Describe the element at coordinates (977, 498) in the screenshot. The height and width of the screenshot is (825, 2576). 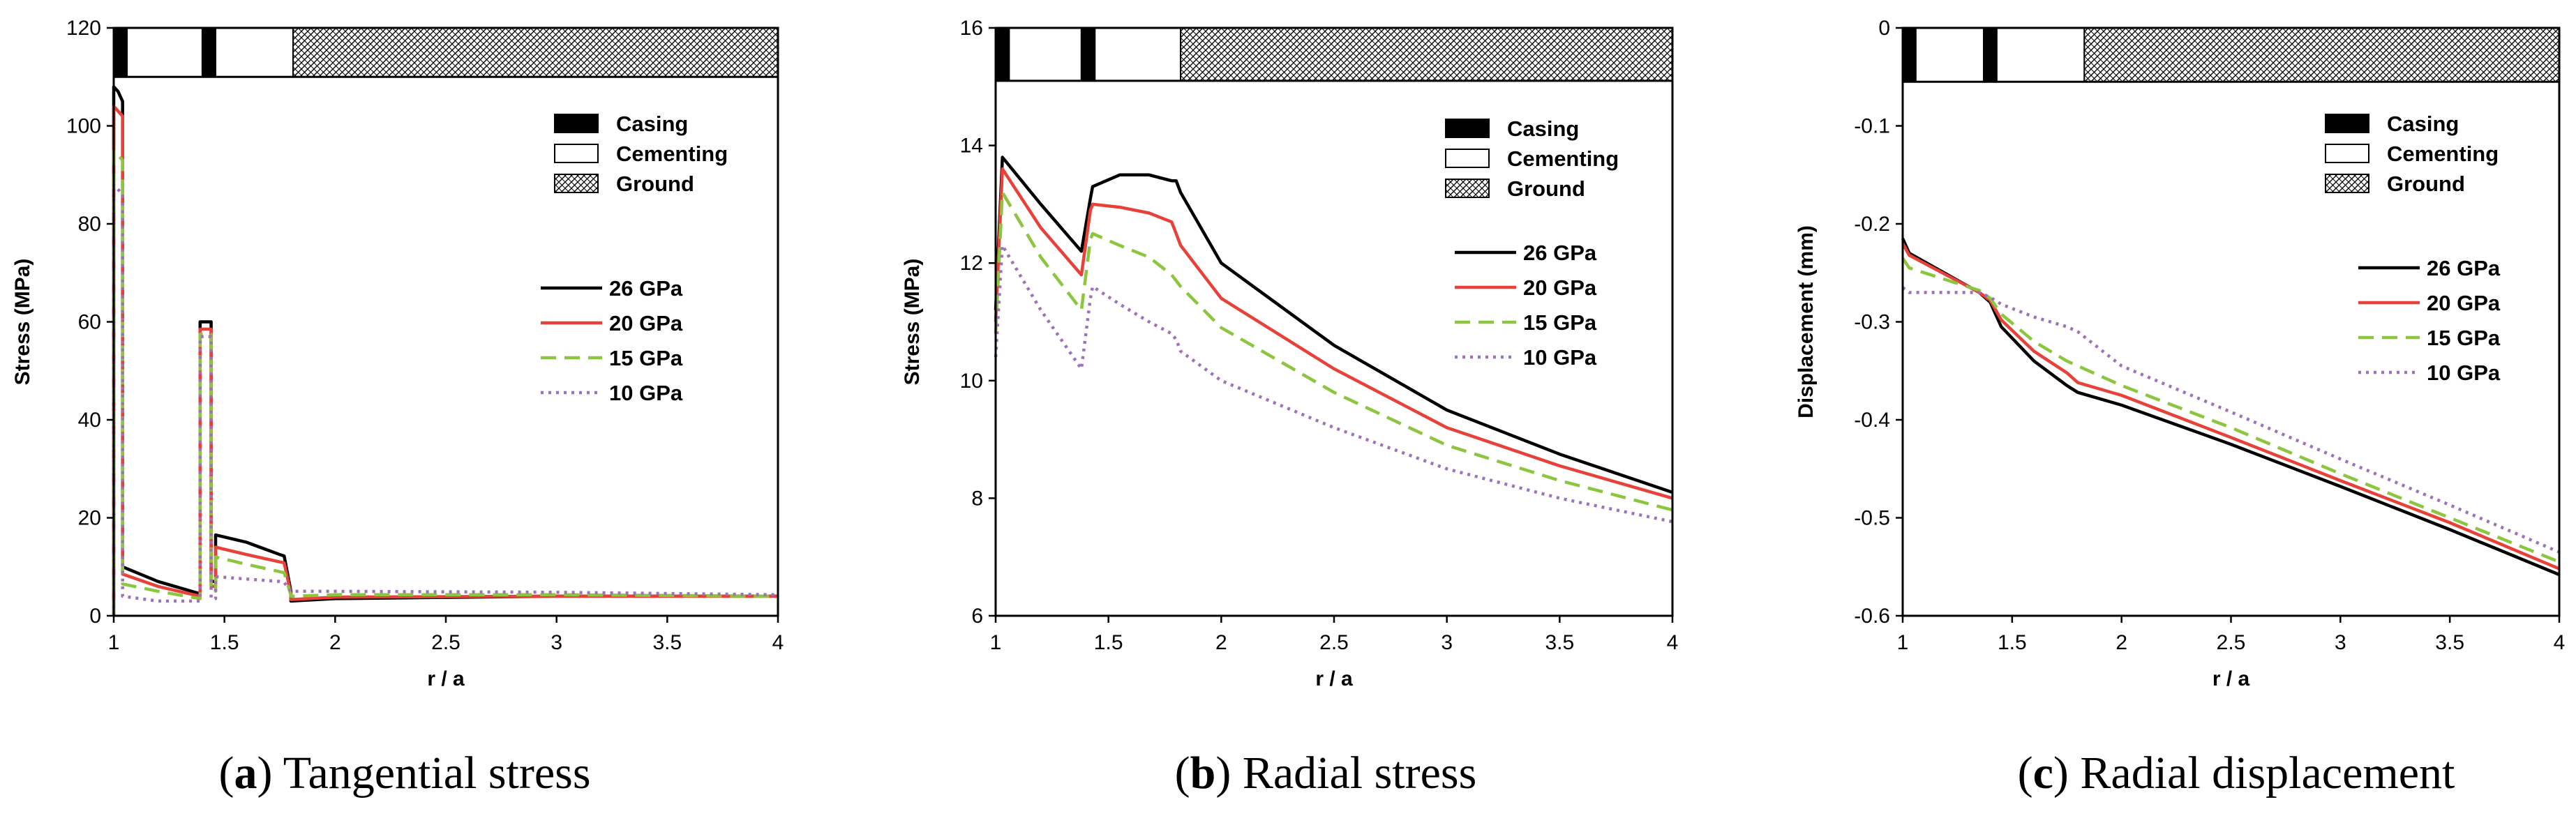
I see `y-tick-label: 8` at that location.